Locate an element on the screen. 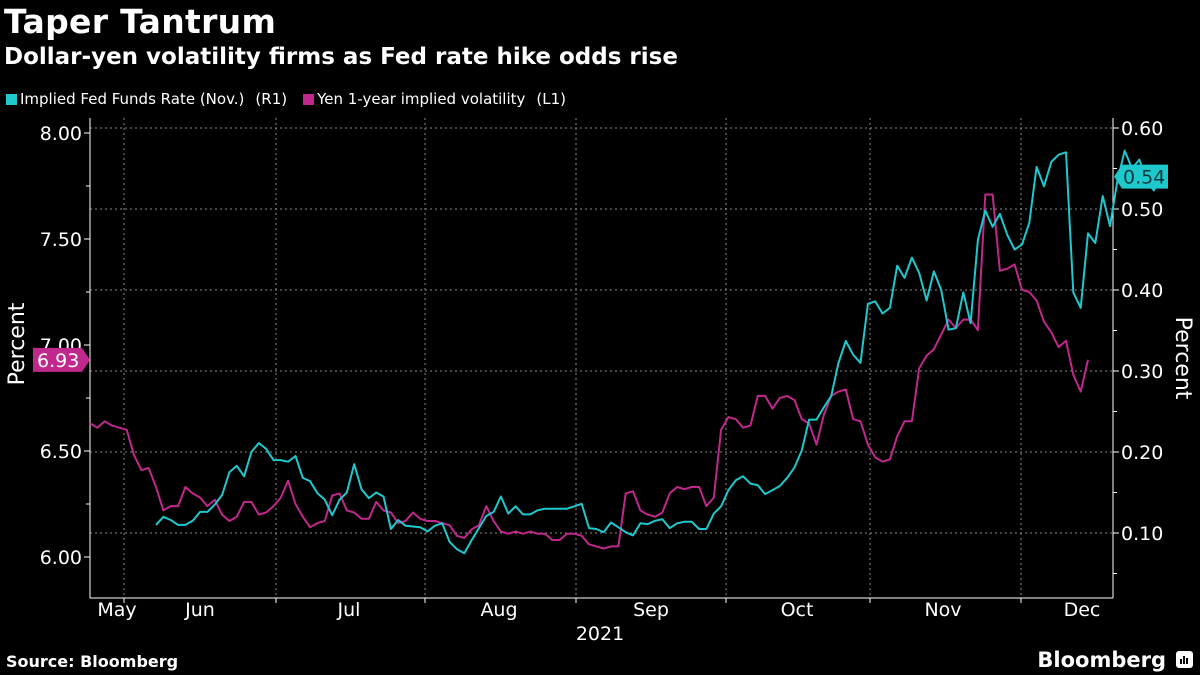  legend-item-fed-funds: Implied Fed Funds Rate (Nov.) (R1) is located at coordinates (146, 99).